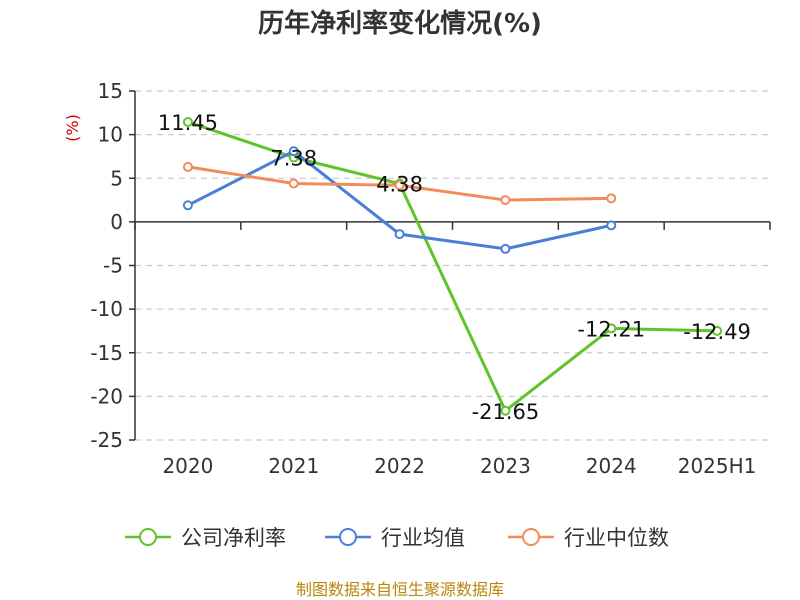 The width and height of the screenshot is (800, 600). What do you see at coordinates (293, 466) in the screenshot?
I see `x-tick-label: 2021` at bounding box center [293, 466].